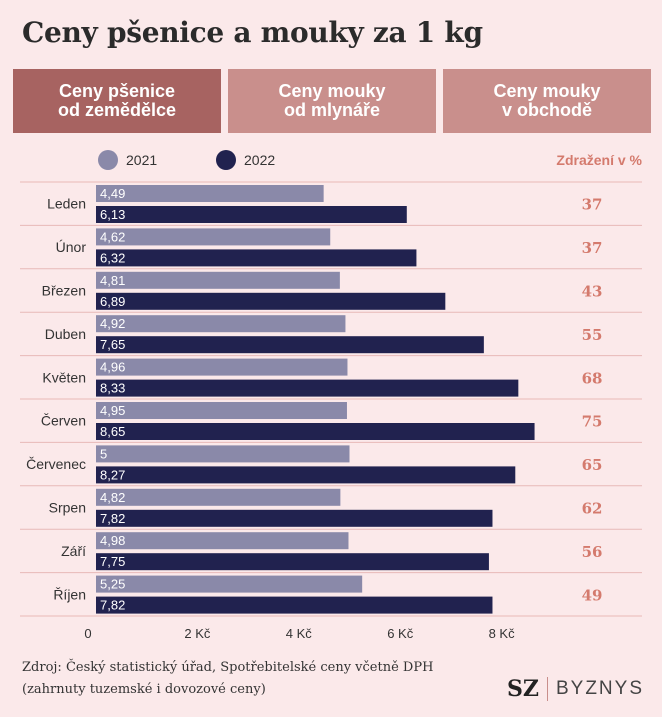 The height and width of the screenshot is (717, 662). What do you see at coordinates (197, 633) in the screenshot?
I see `x-tick-label: 2 Kč` at bounding box center [197, 633].